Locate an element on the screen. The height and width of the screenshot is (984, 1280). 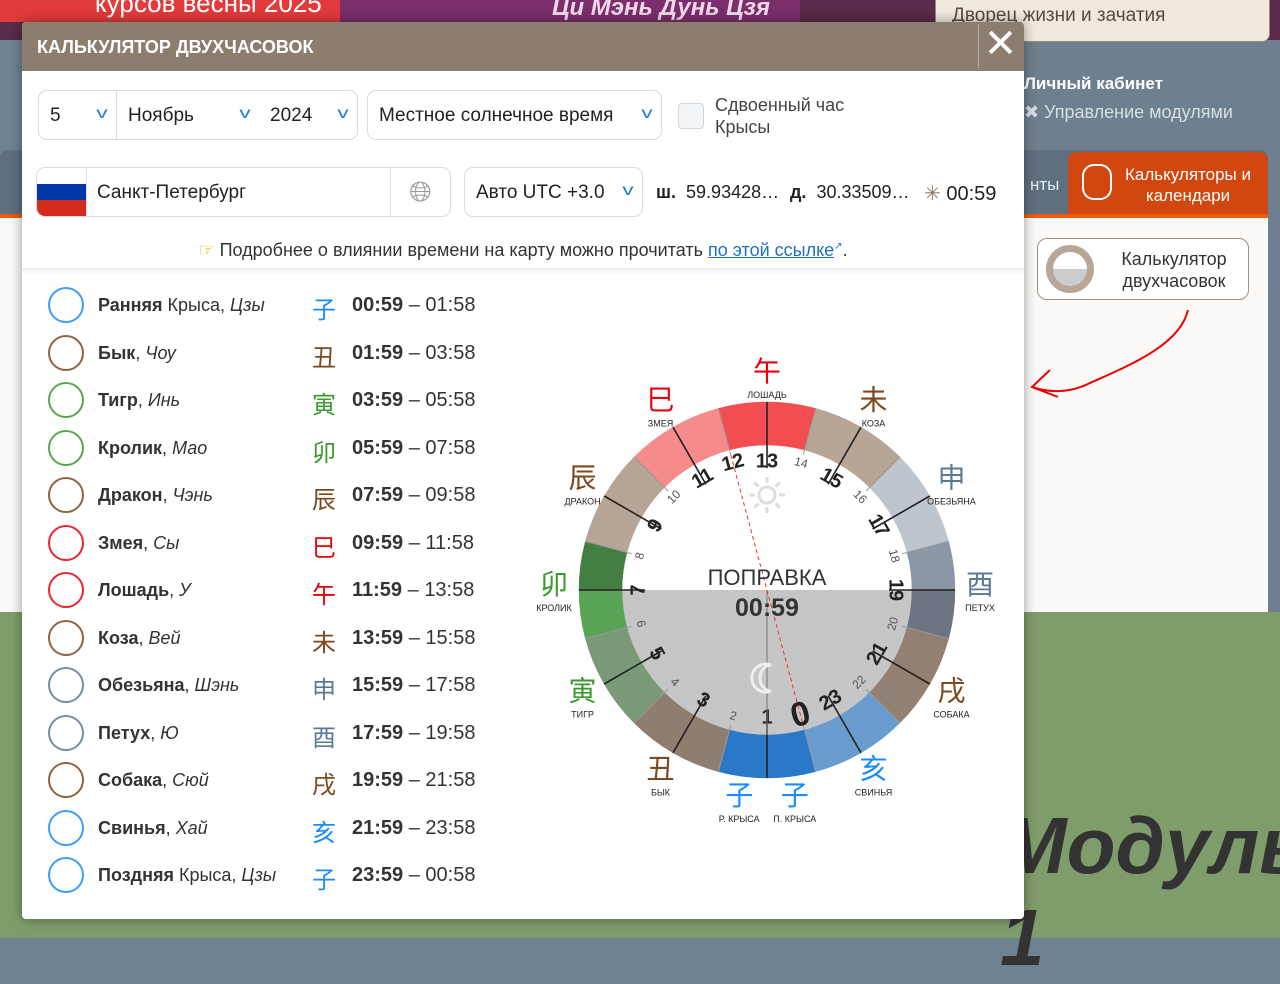
animal-name-bold: Свинья is located at coordinates (132, 827).